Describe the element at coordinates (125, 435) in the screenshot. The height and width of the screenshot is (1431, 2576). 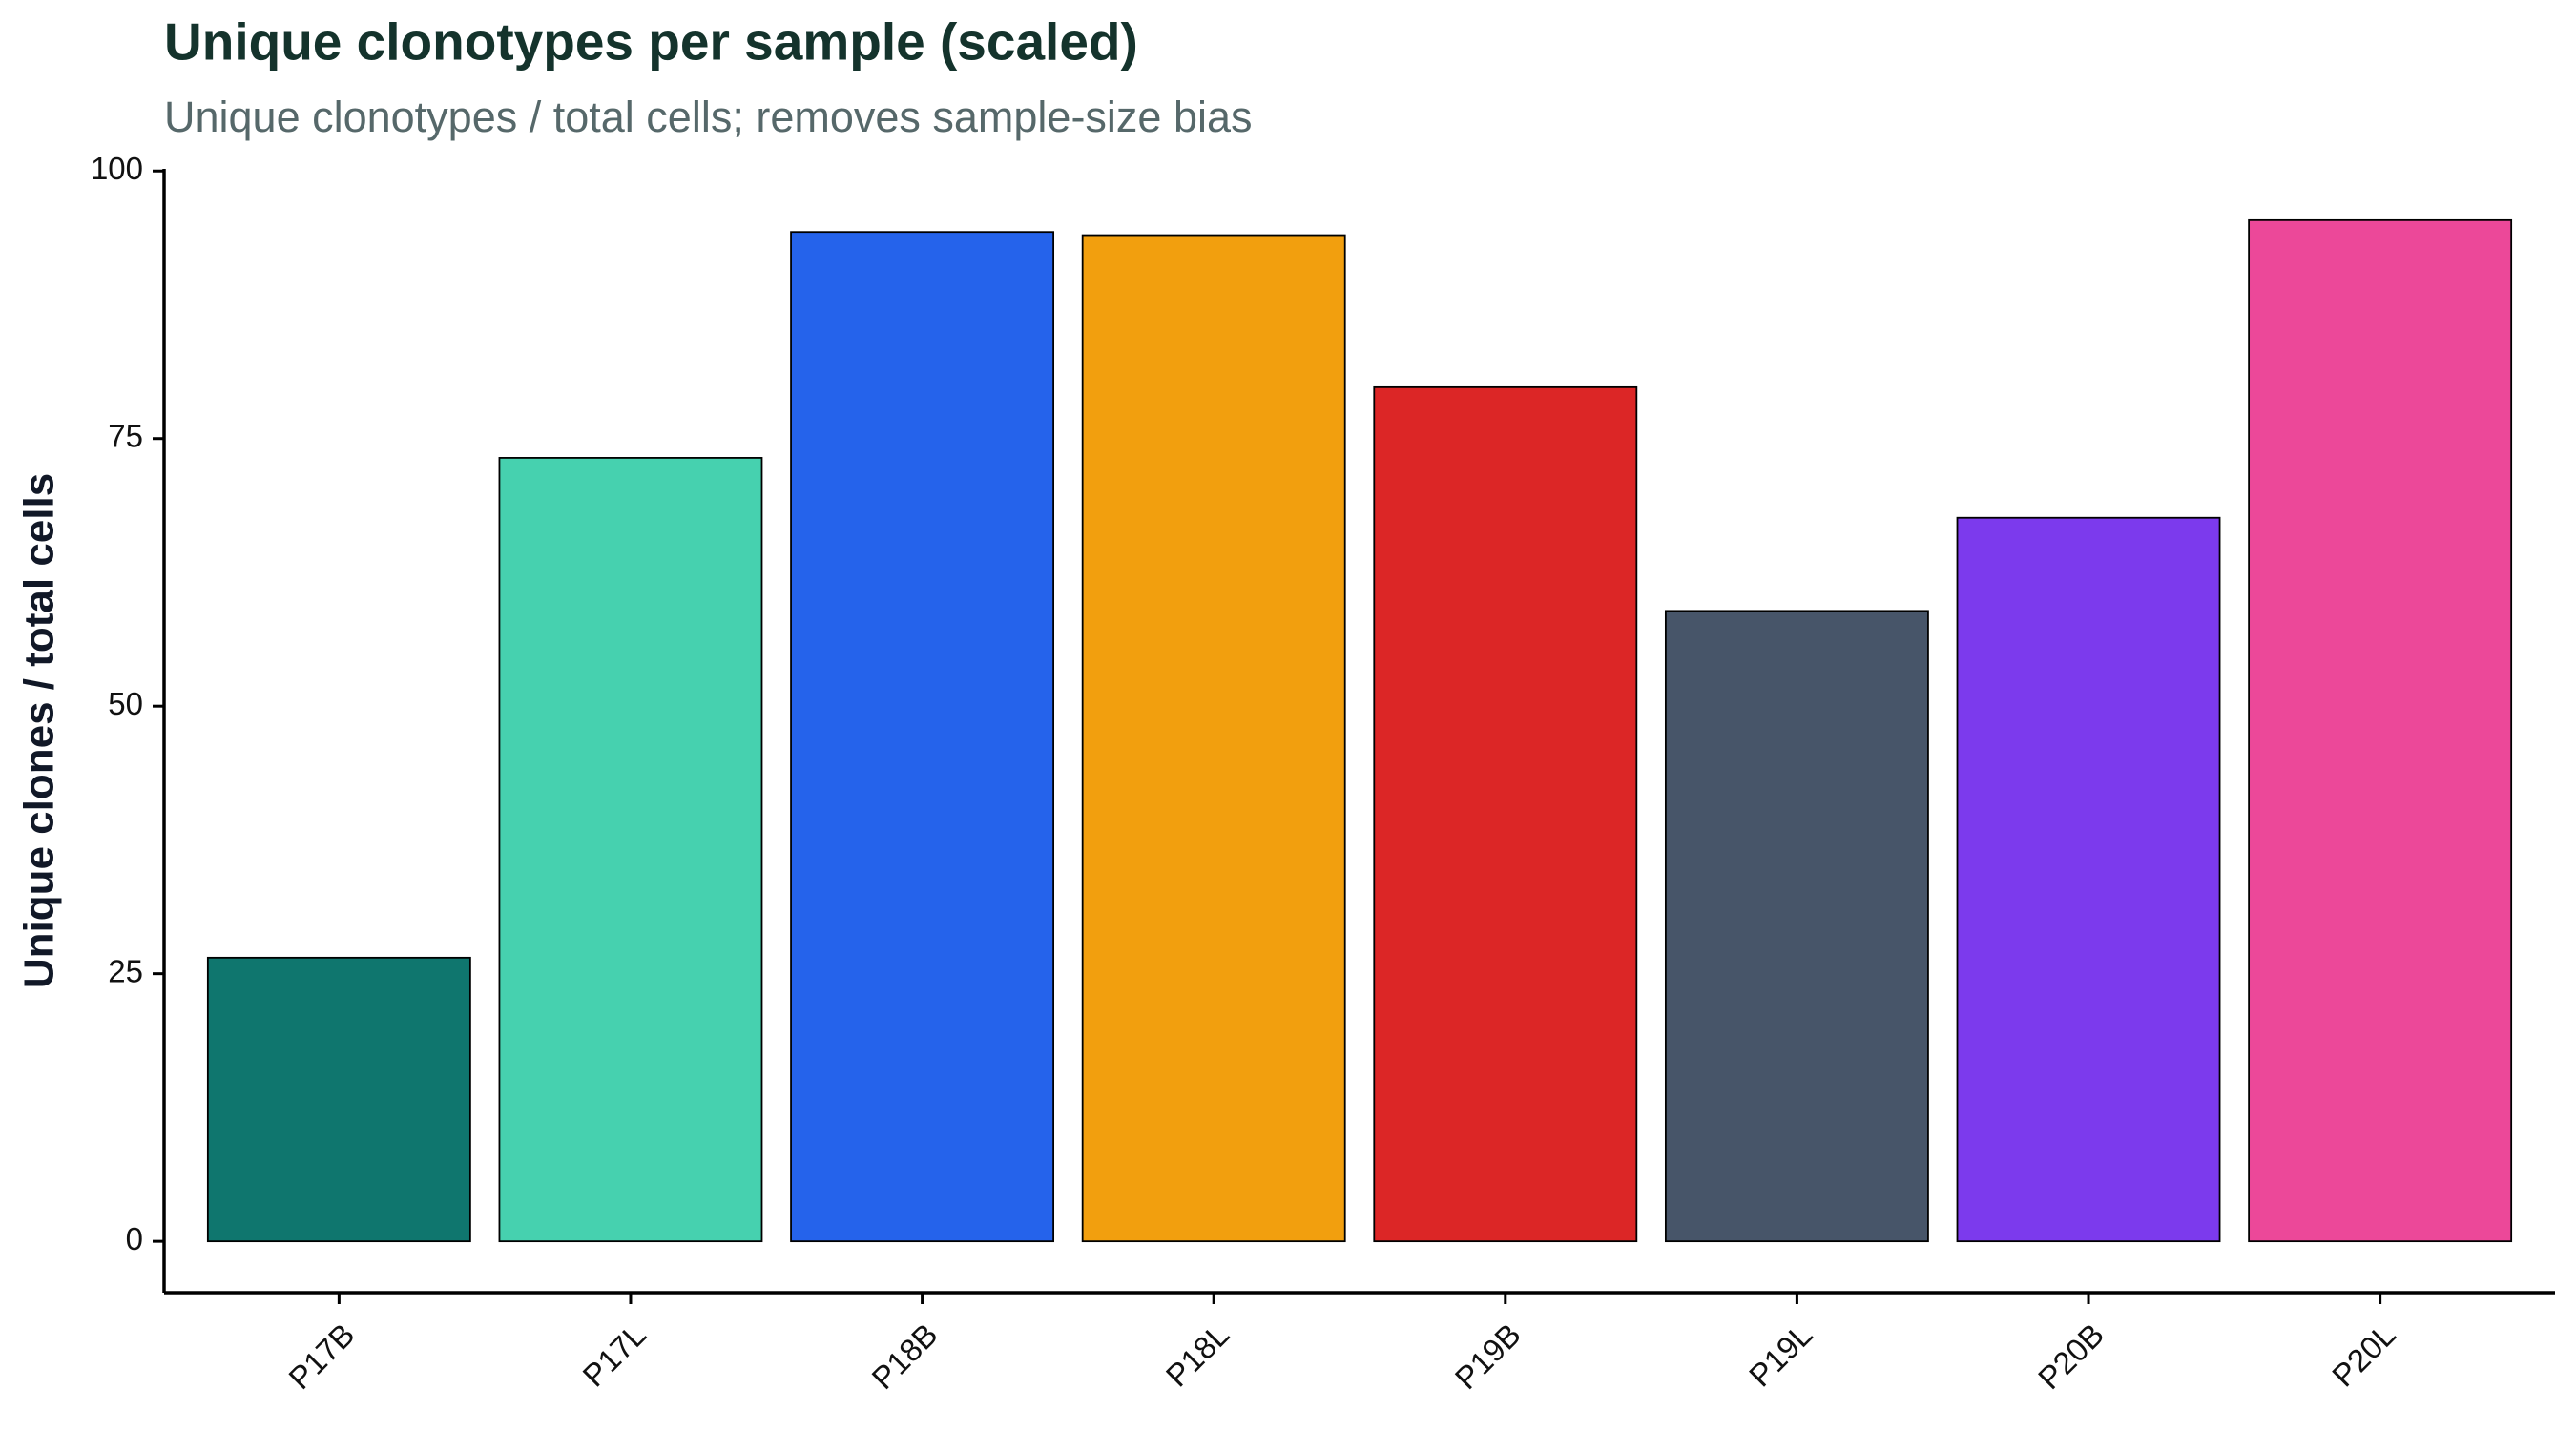
I see `y-tick-label: 75` at that location.